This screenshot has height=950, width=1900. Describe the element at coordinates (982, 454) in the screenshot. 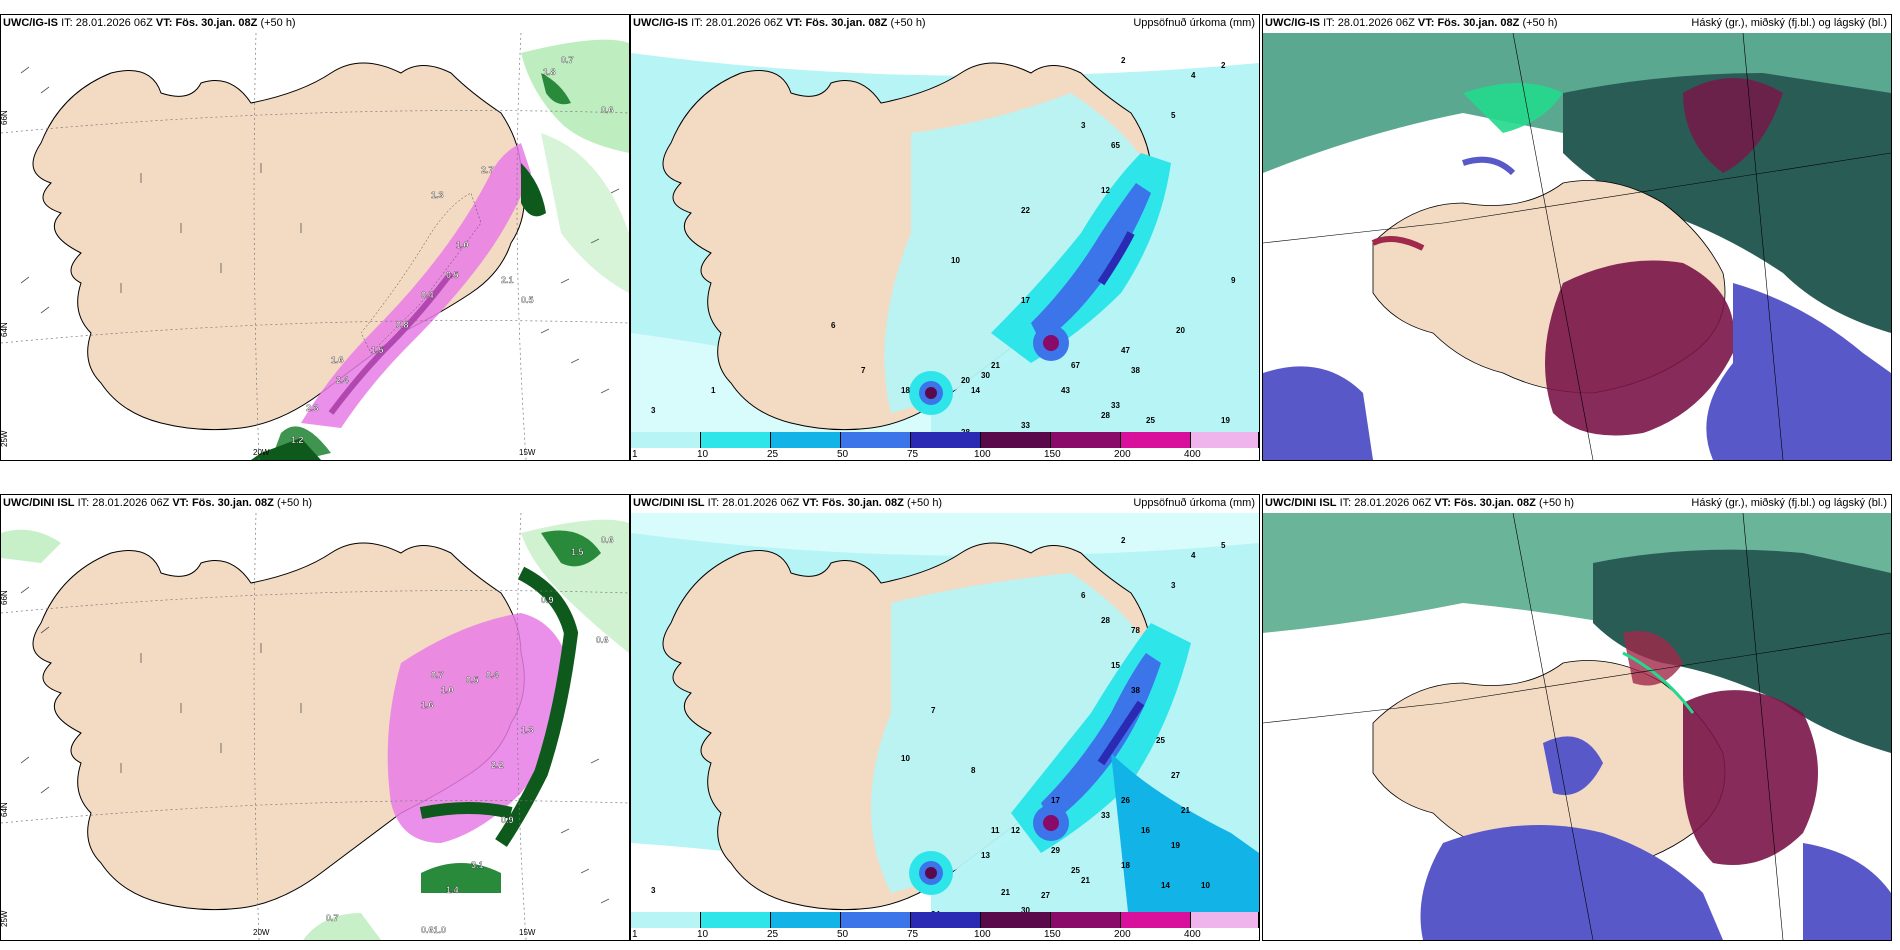

I see `legend-label: 100` at that location.